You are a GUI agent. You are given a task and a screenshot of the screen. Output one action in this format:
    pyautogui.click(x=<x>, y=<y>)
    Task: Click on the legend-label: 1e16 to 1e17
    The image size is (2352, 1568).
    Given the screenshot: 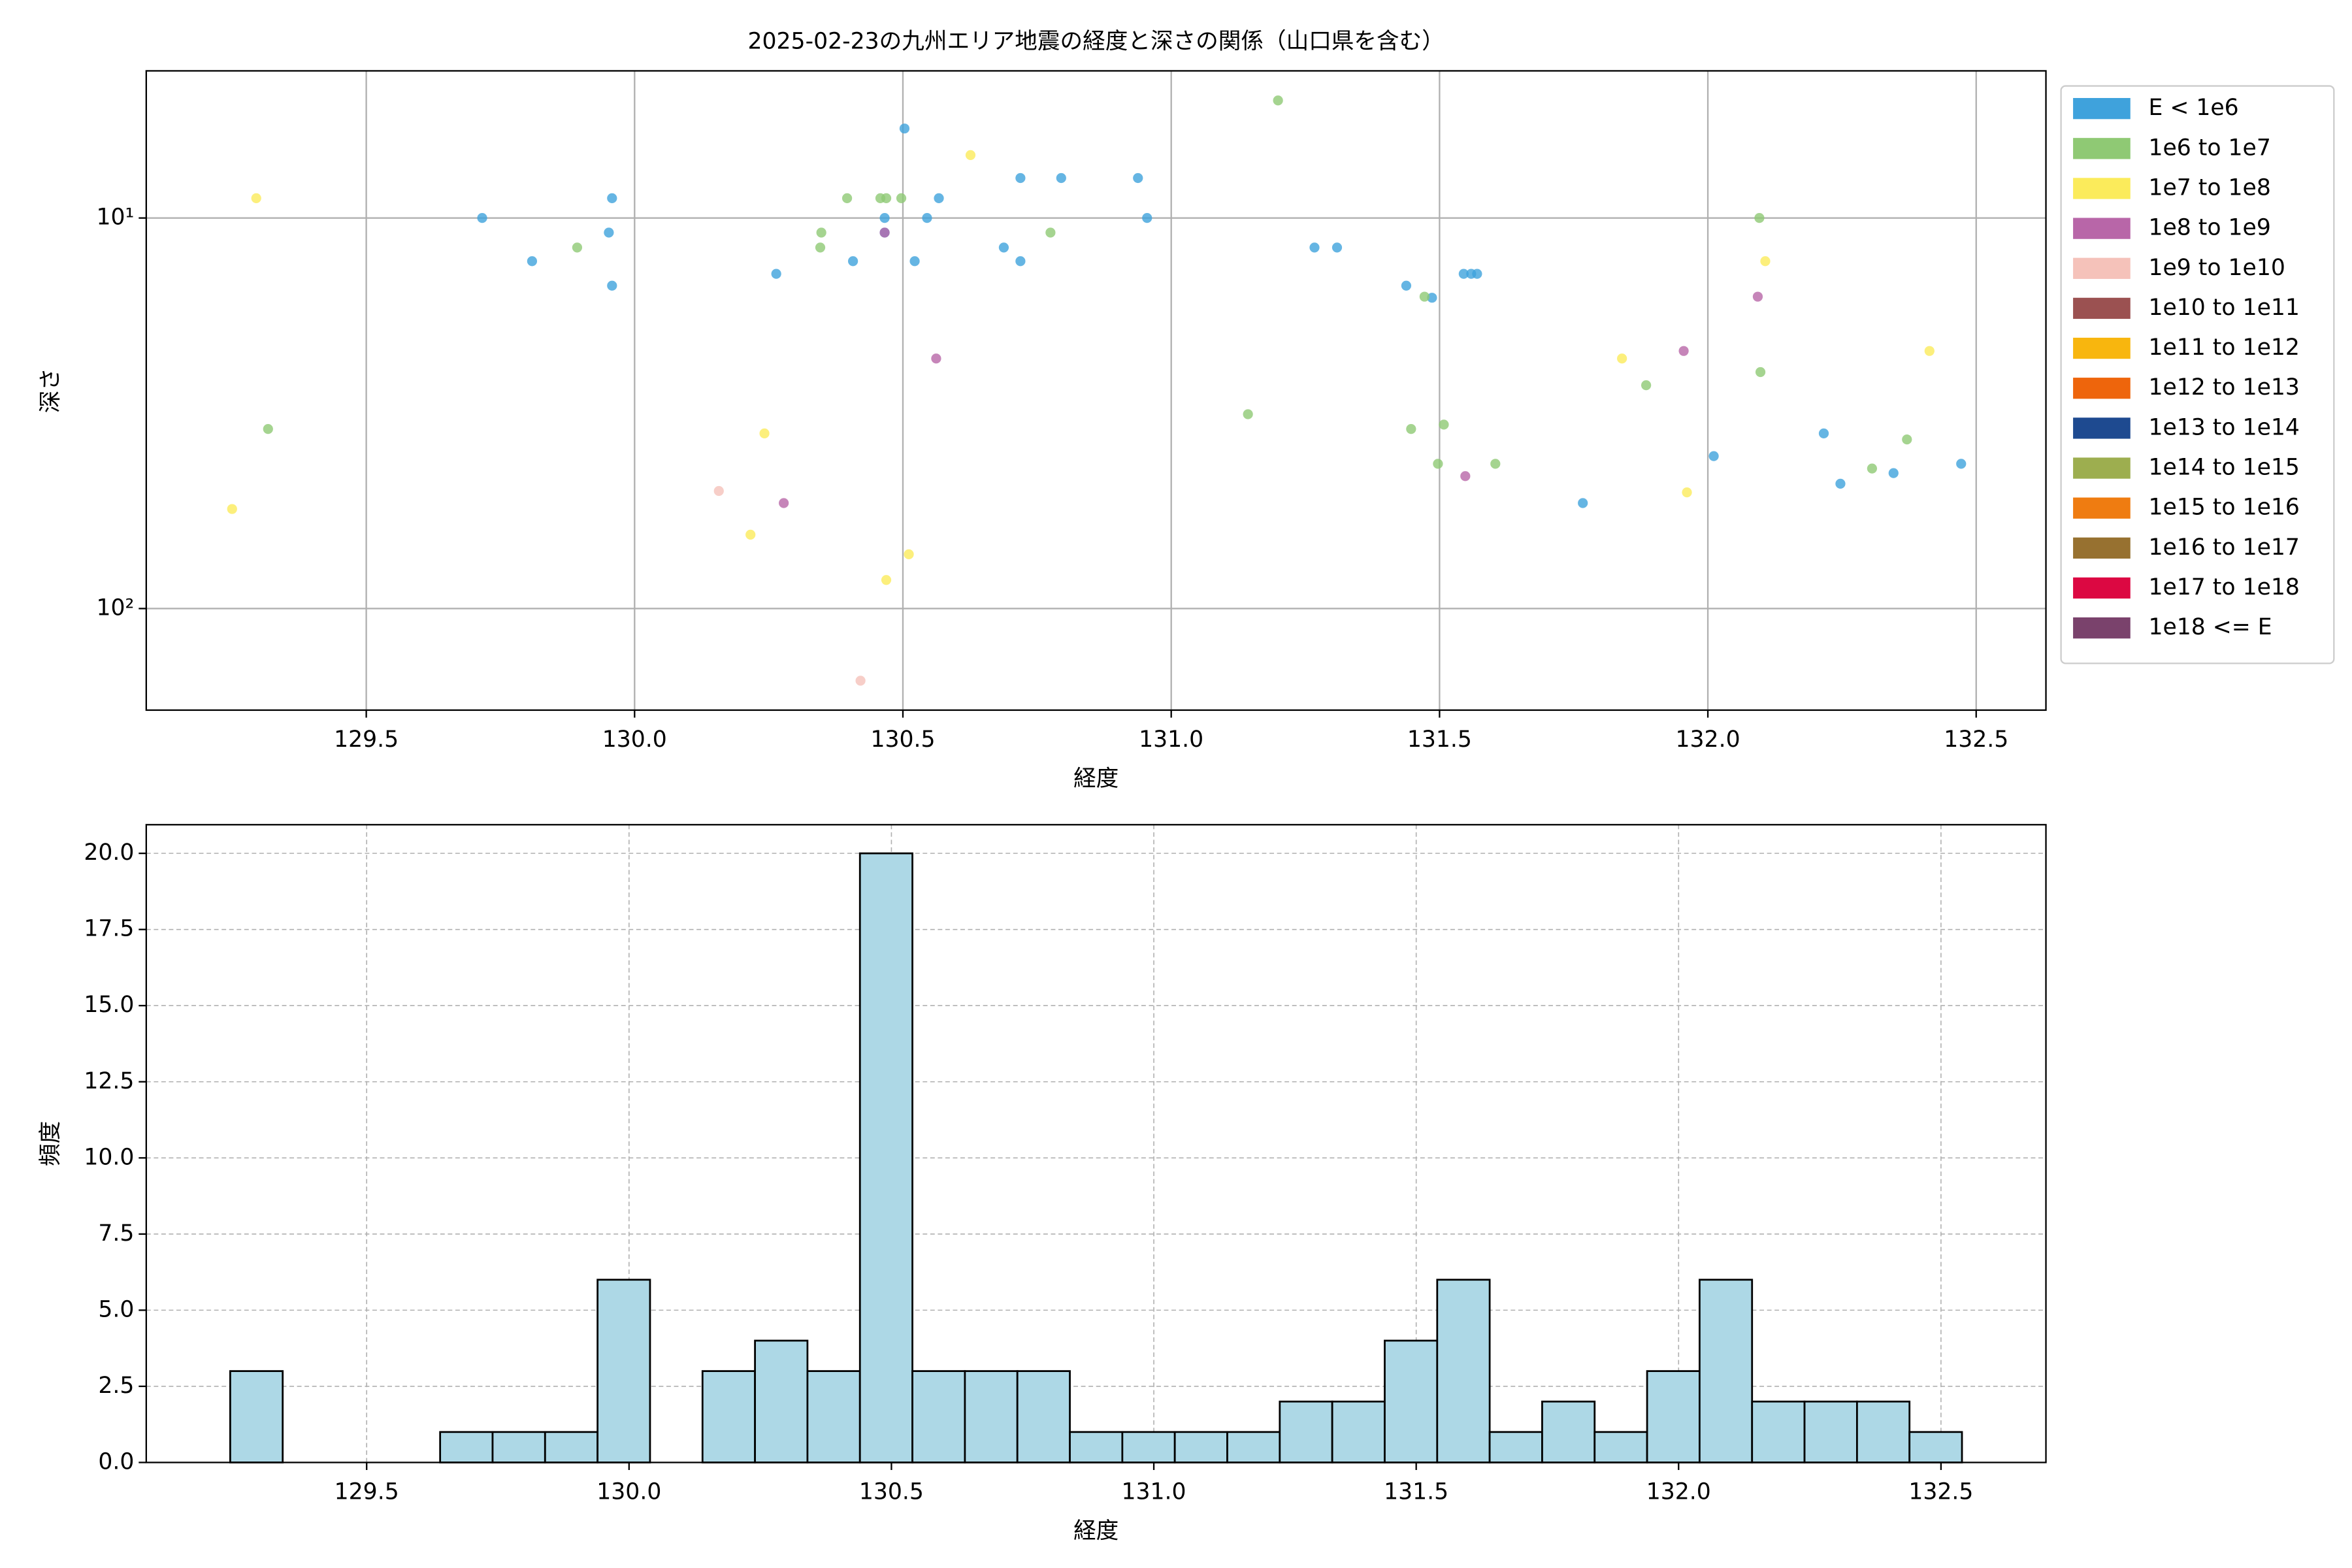 What is the action you would take?
    pyautogui.click(x=2223, y=547)
    